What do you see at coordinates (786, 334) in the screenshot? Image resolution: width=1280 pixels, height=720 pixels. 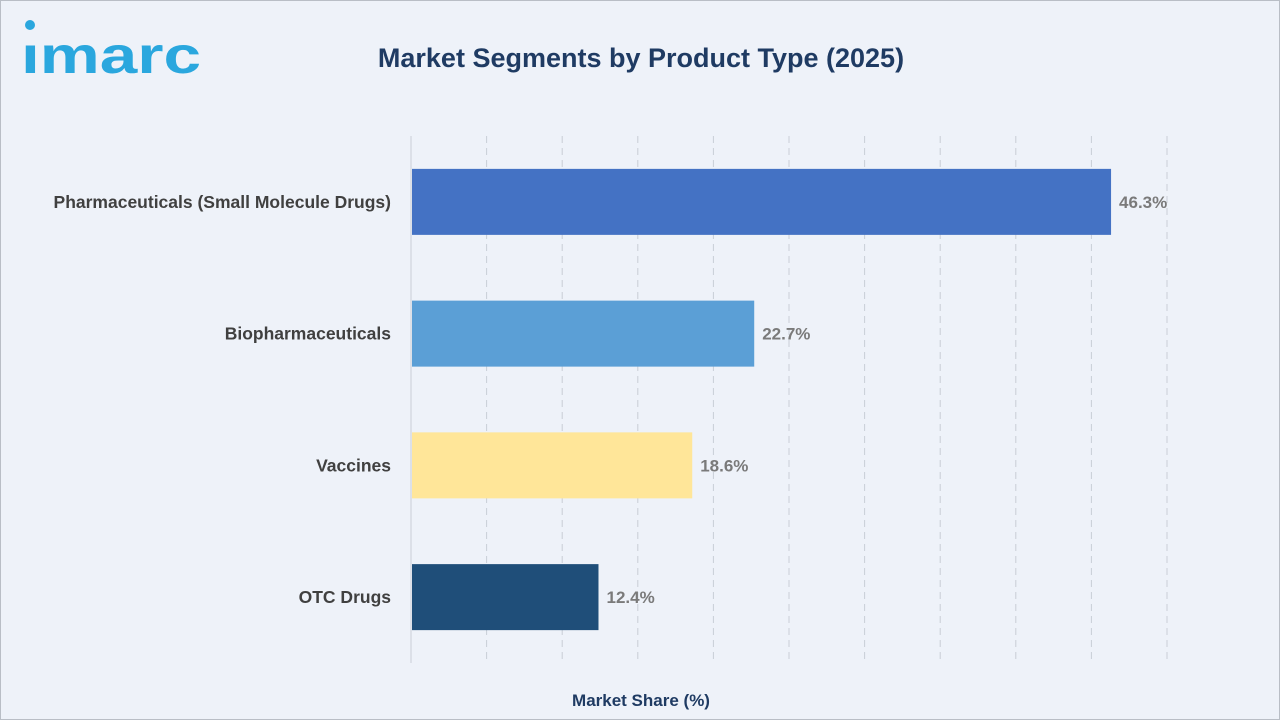 I see `value-label: 22.7%` at bounding box center [786, 334].